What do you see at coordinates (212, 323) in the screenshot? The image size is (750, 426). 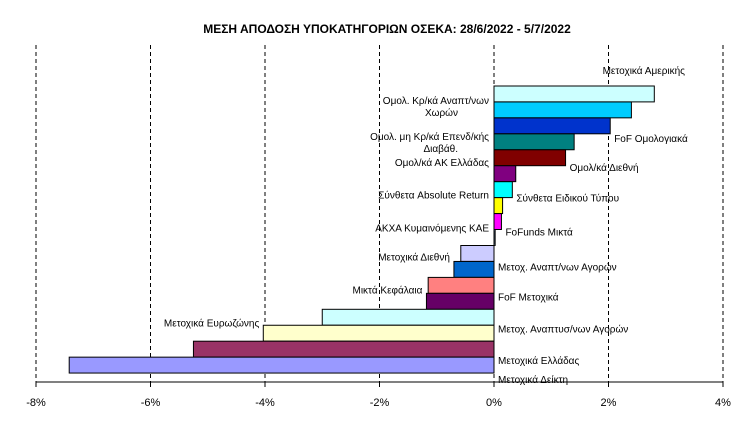 I see `category-label: Μετοχικά Ευρωζώνης` at bounding box center [212, 323].